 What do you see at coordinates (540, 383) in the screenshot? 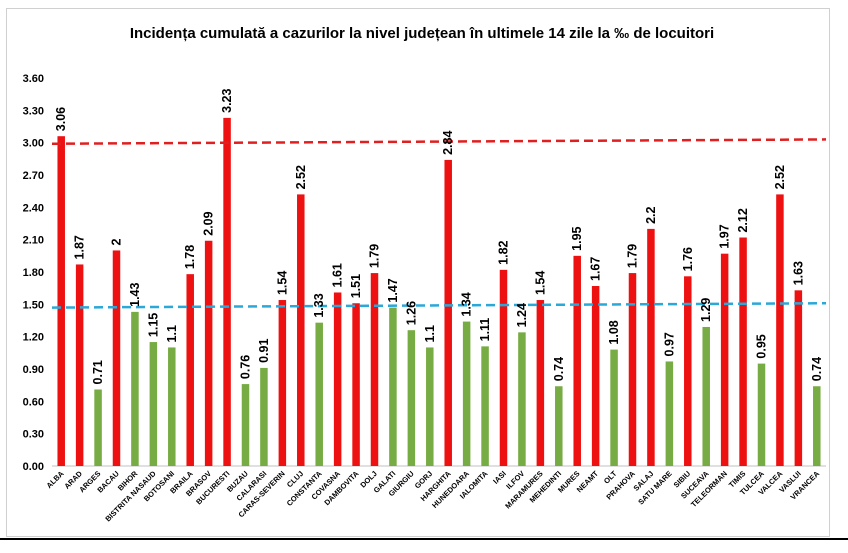
I see `bar-maramures` at bounding box center [540, 383].